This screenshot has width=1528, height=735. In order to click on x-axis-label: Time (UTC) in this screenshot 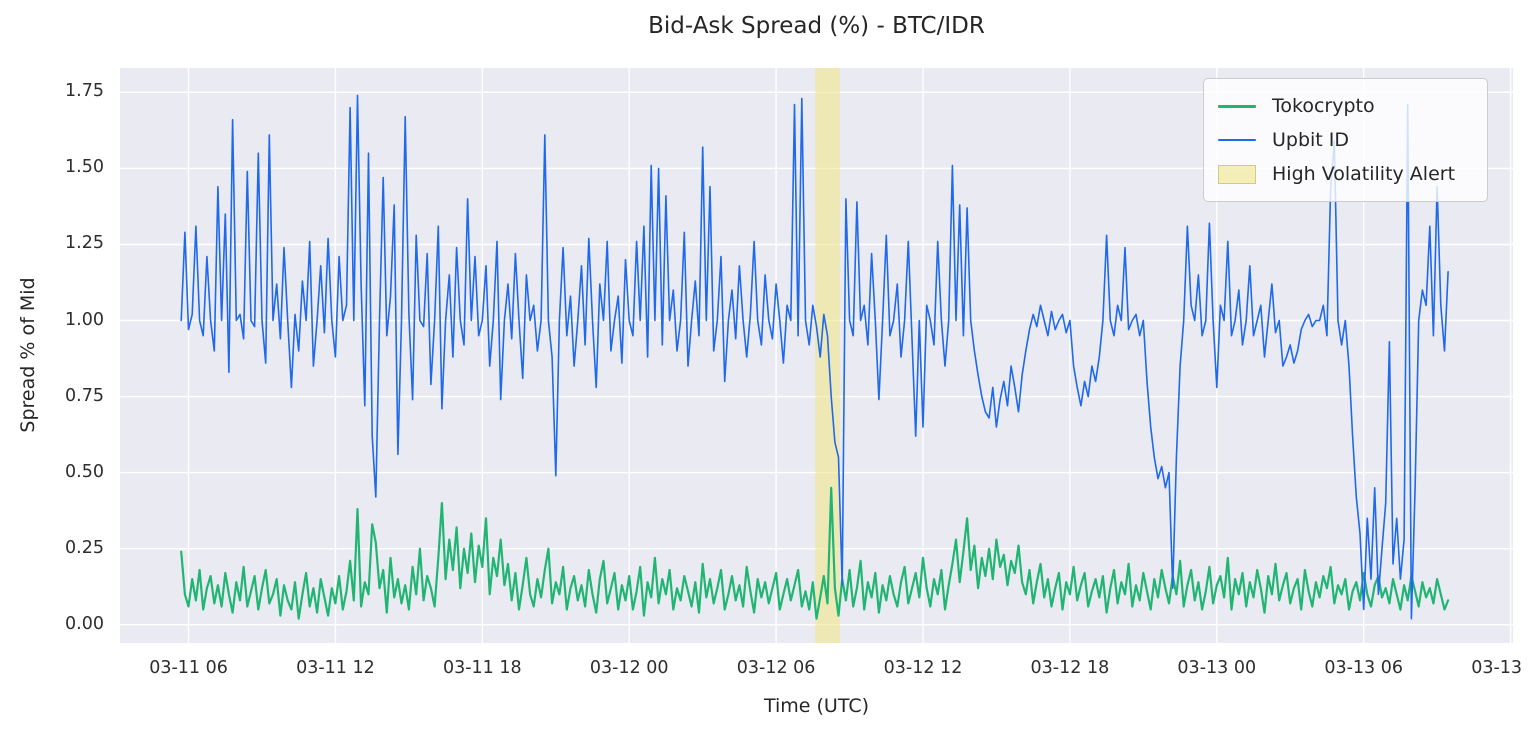, I will do `click(816, 706)`.